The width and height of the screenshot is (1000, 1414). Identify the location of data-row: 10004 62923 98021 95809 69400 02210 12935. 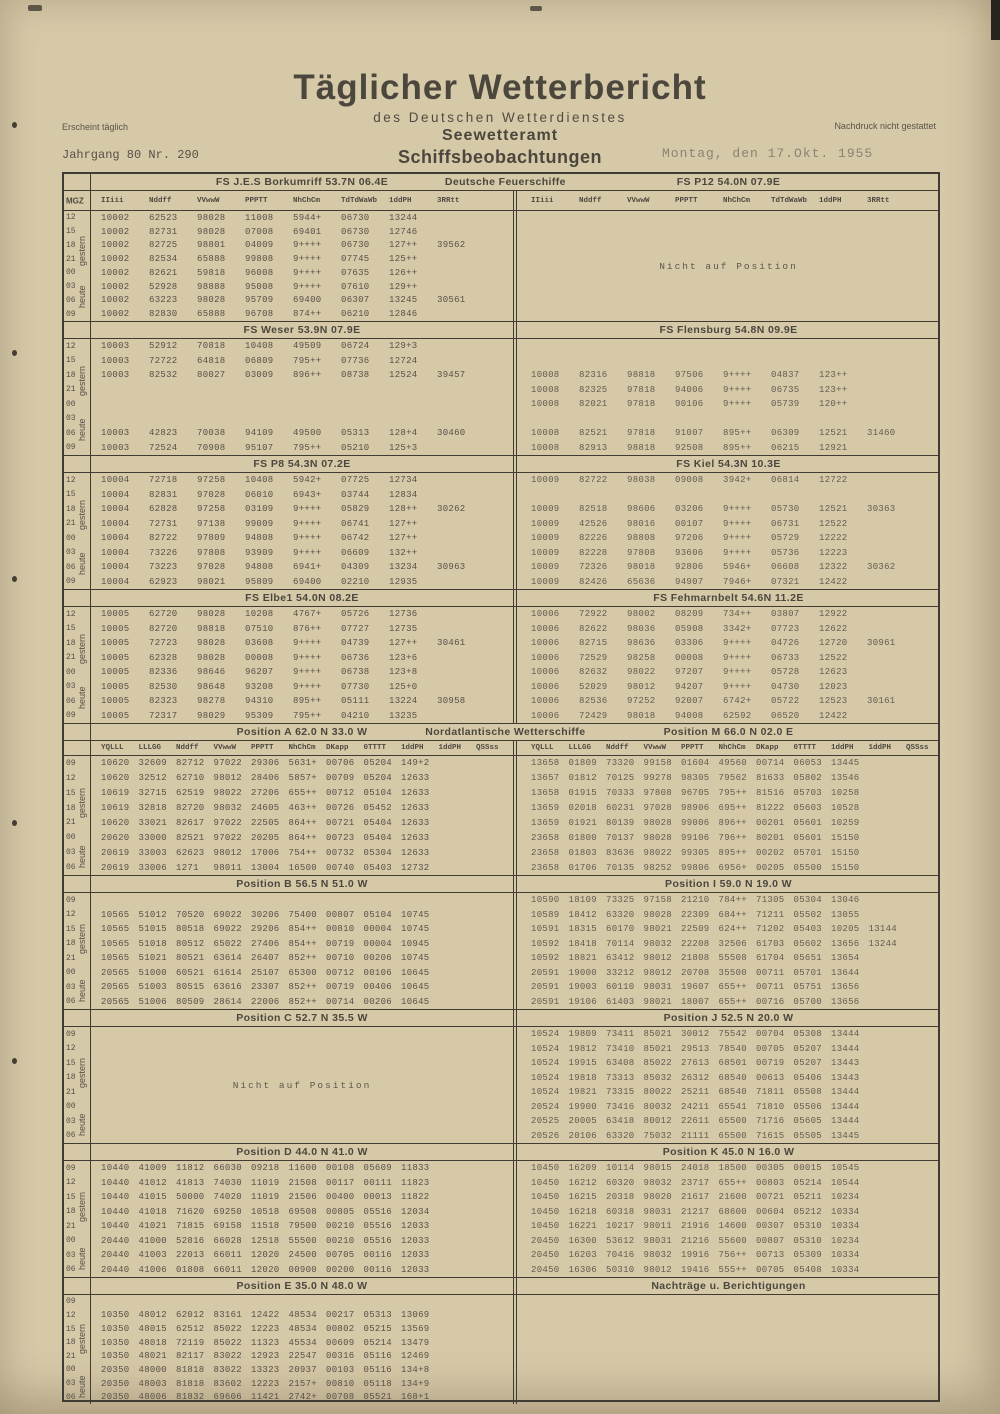
(302, 582).